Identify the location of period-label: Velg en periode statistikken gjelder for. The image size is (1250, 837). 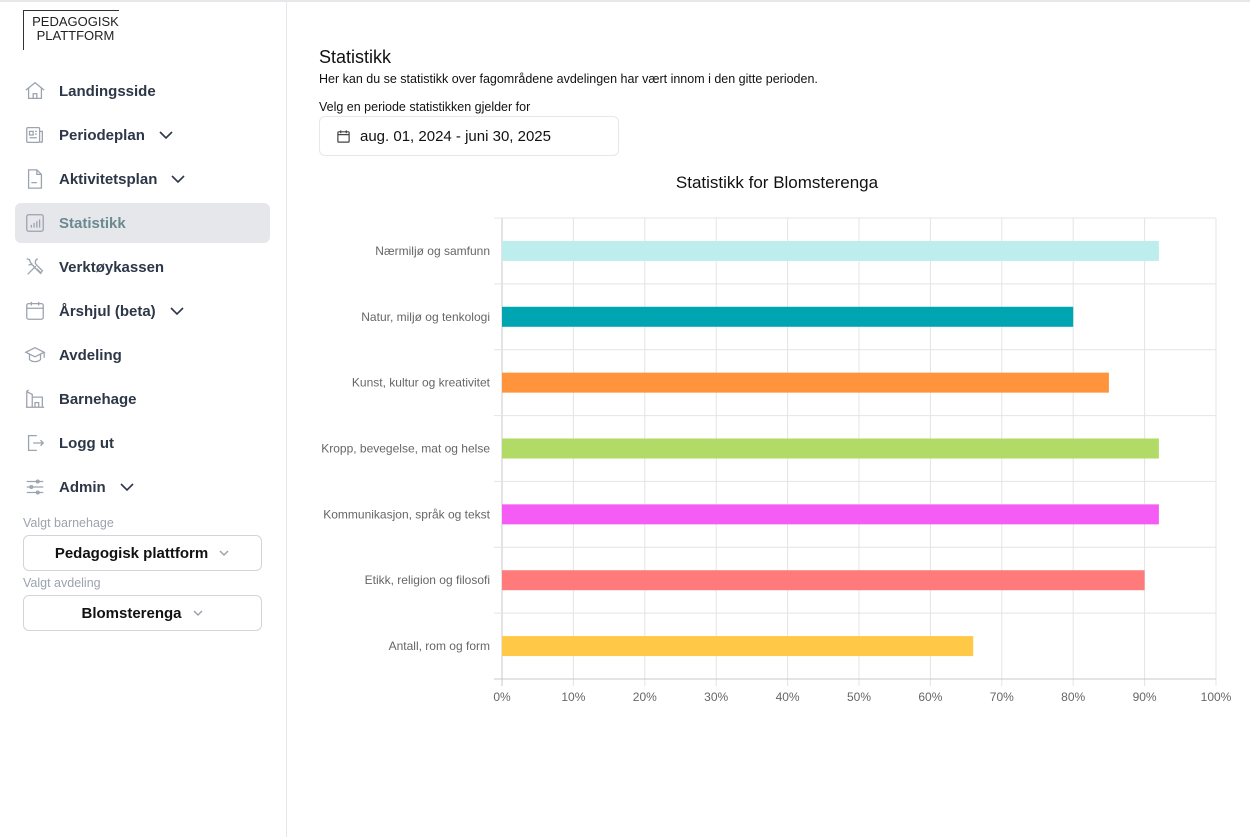
(425, 107).